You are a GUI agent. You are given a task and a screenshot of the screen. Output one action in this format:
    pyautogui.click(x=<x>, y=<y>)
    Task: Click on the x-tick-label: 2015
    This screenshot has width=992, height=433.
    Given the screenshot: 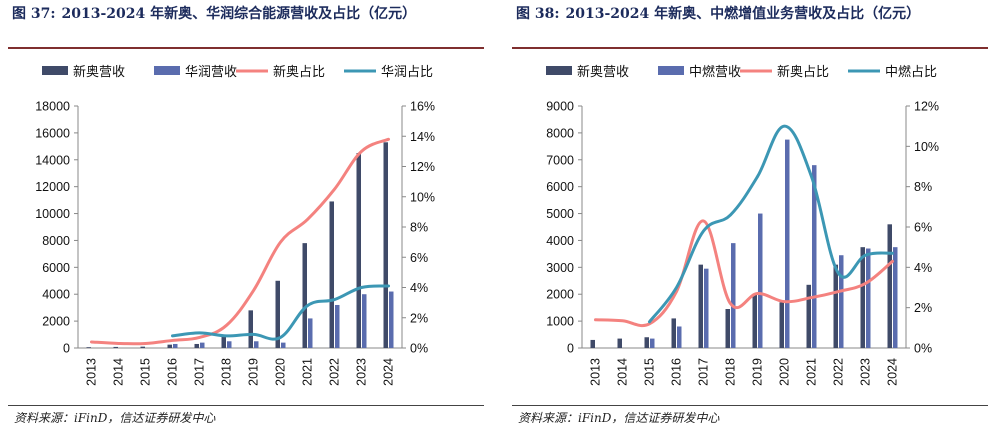 What is the action you would take?
    pyautogui.click(x=650, y=372)
    